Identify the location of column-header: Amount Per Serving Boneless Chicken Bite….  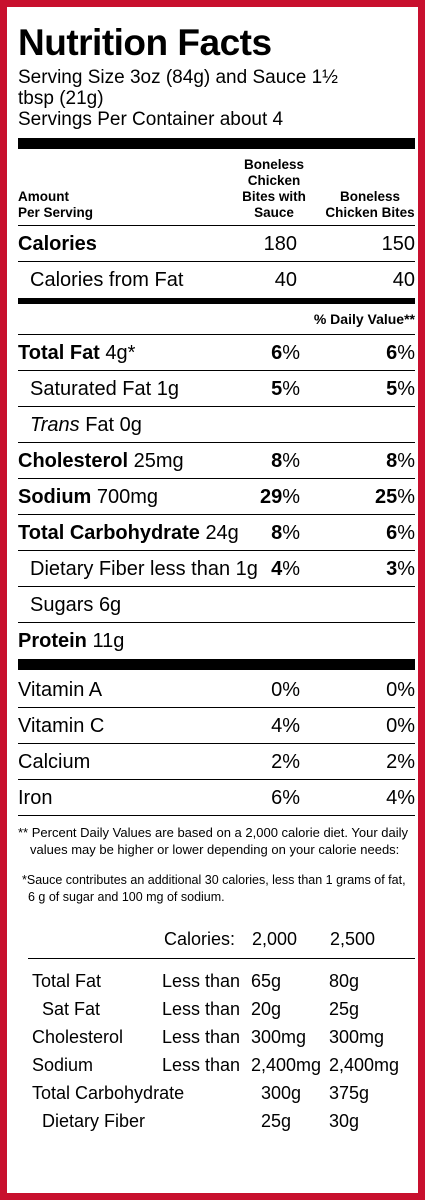
(216, 189).